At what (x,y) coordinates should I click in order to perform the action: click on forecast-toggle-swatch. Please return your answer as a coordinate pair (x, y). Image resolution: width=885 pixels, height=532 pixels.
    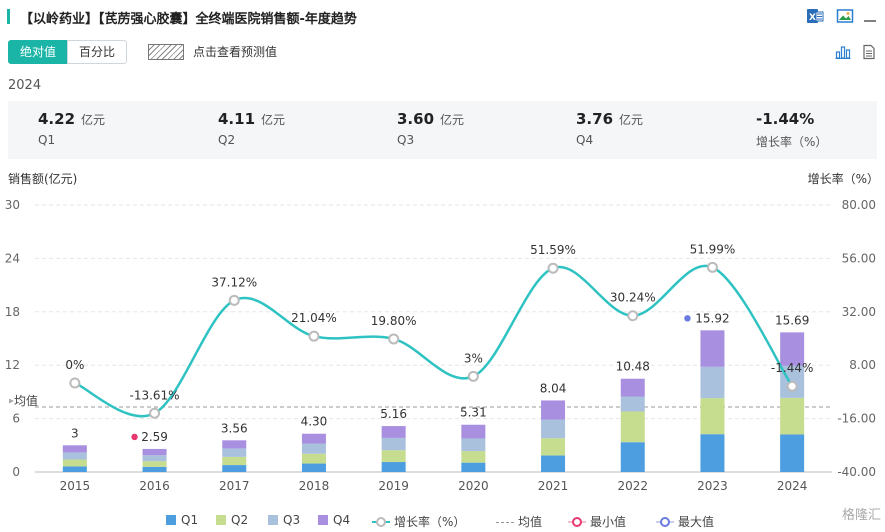
    Looking at the image, I should click on (166, 52).